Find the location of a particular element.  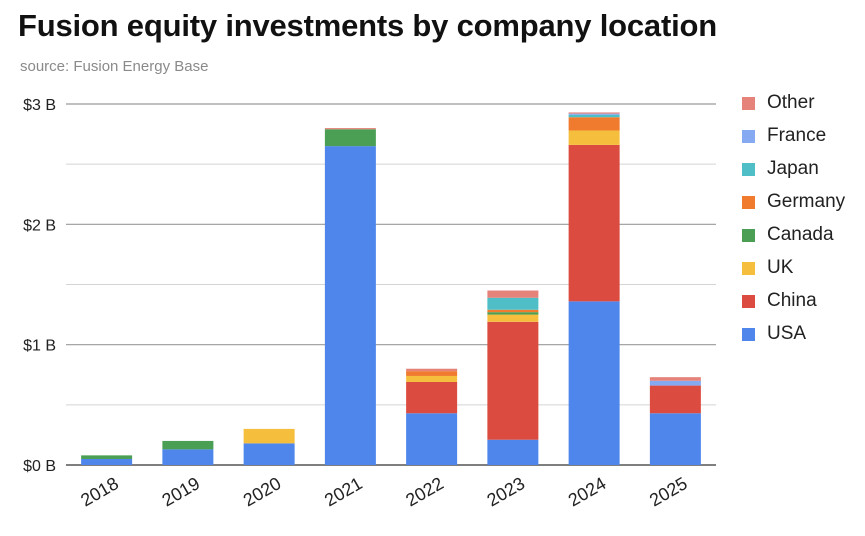

x-tick-label: 2023 is located at coordinates (506, 491).